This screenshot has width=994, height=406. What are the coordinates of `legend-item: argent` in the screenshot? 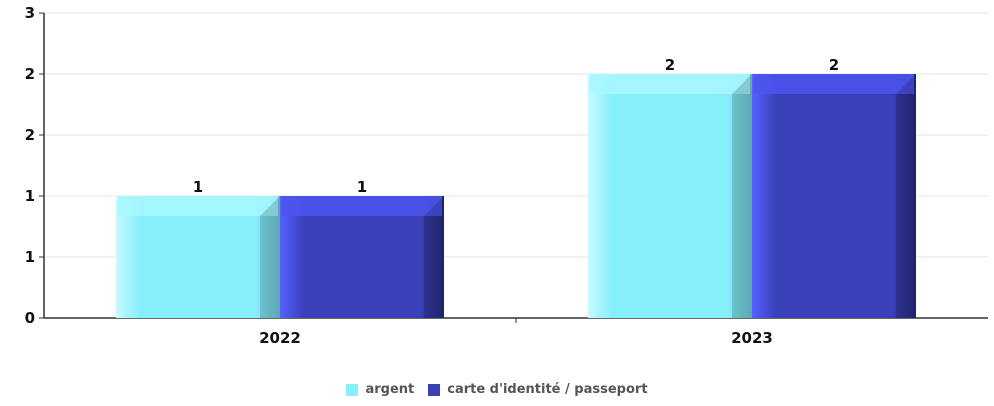 It's located at (380, 389).